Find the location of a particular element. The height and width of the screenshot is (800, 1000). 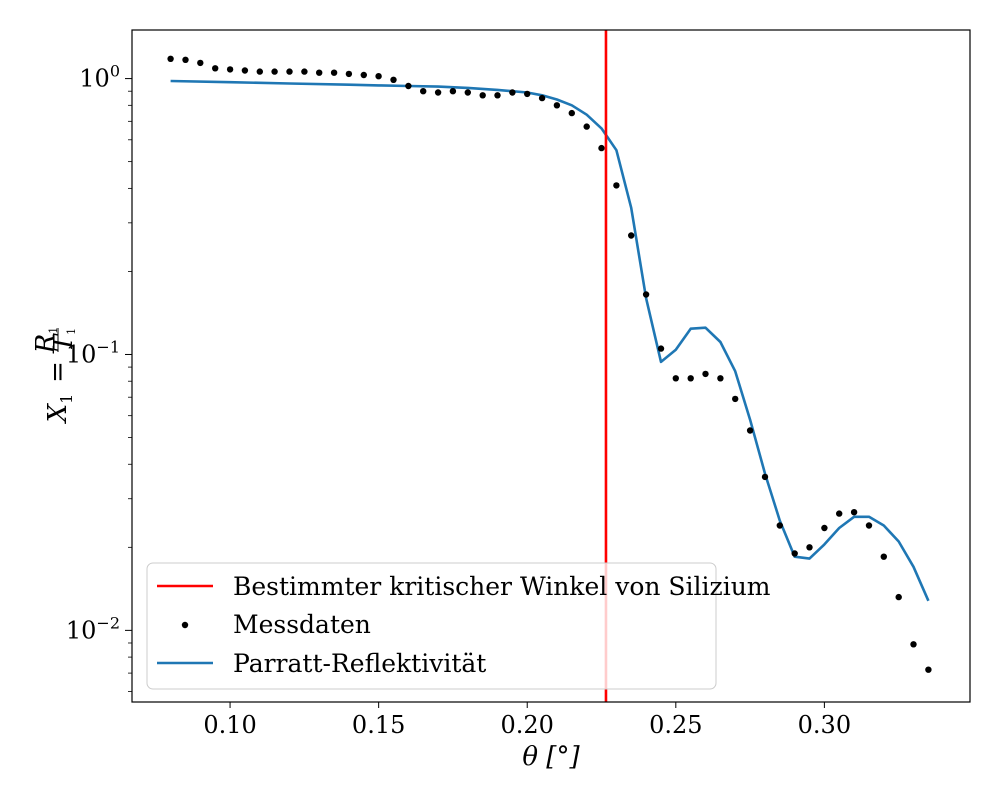

y-label-den: T is located at coordinates (64, 342).